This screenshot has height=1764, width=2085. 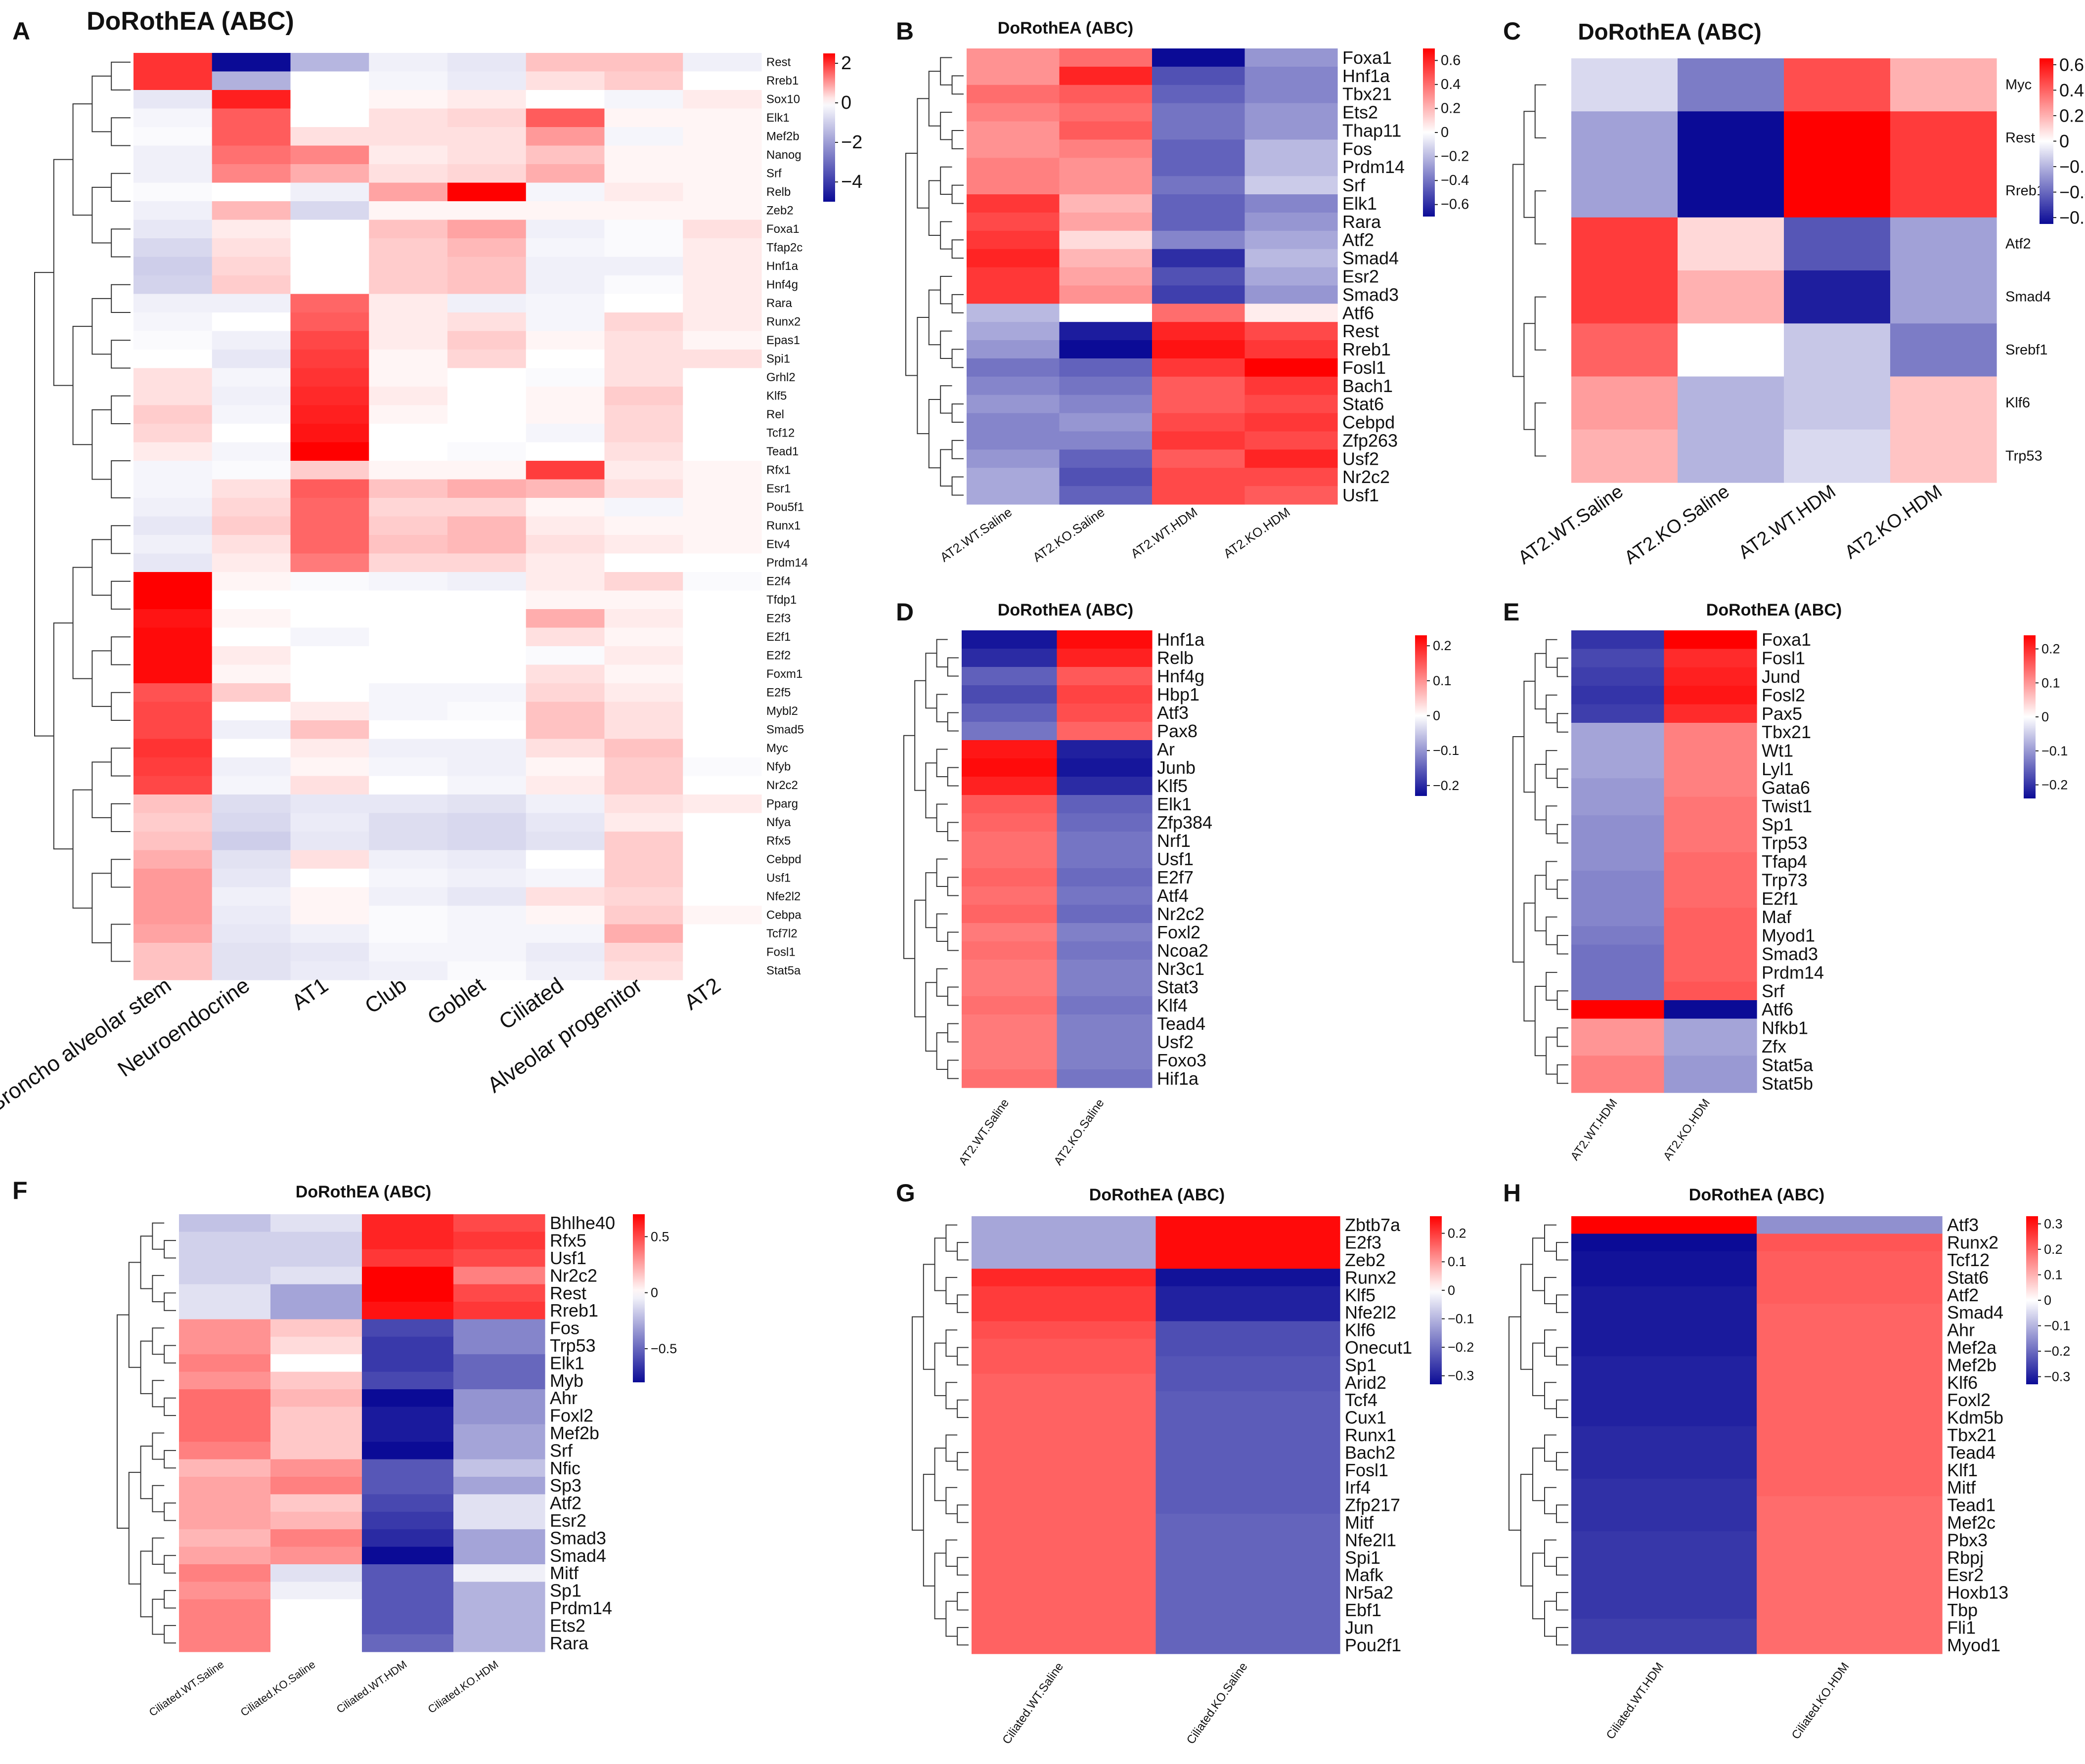 I want to click on panel-E-row-label: Gata6, so click(x=1786, y=787).